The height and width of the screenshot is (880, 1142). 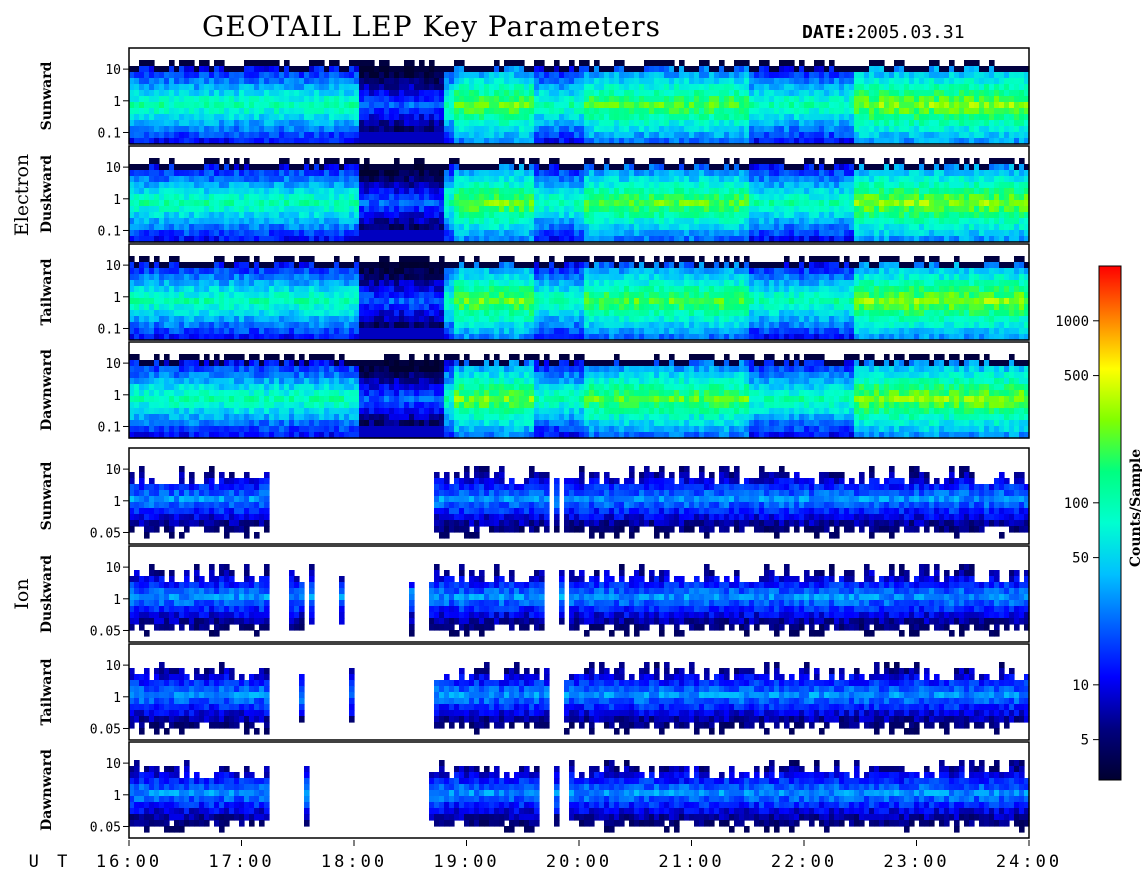 What do you see at coordinates (1076, 504) in the screenshot?
I see `colorbar-tick-label: 100` at bounding box center [1076, 504].